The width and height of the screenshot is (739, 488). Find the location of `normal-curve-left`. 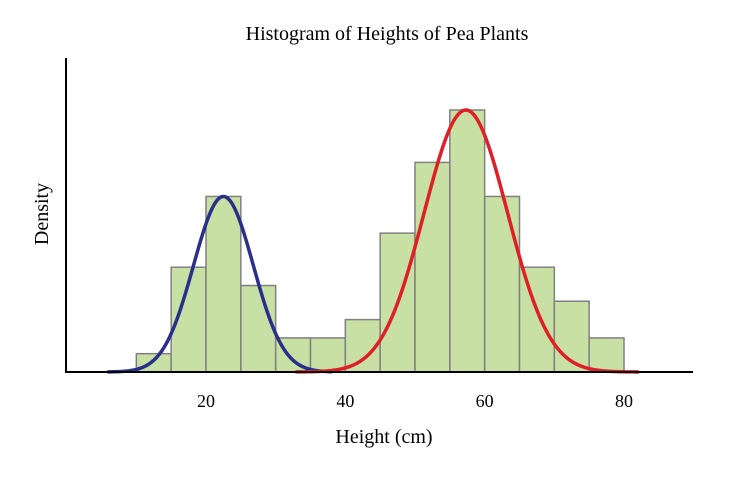

normal-curve-left is located at coordinates (220, 284).